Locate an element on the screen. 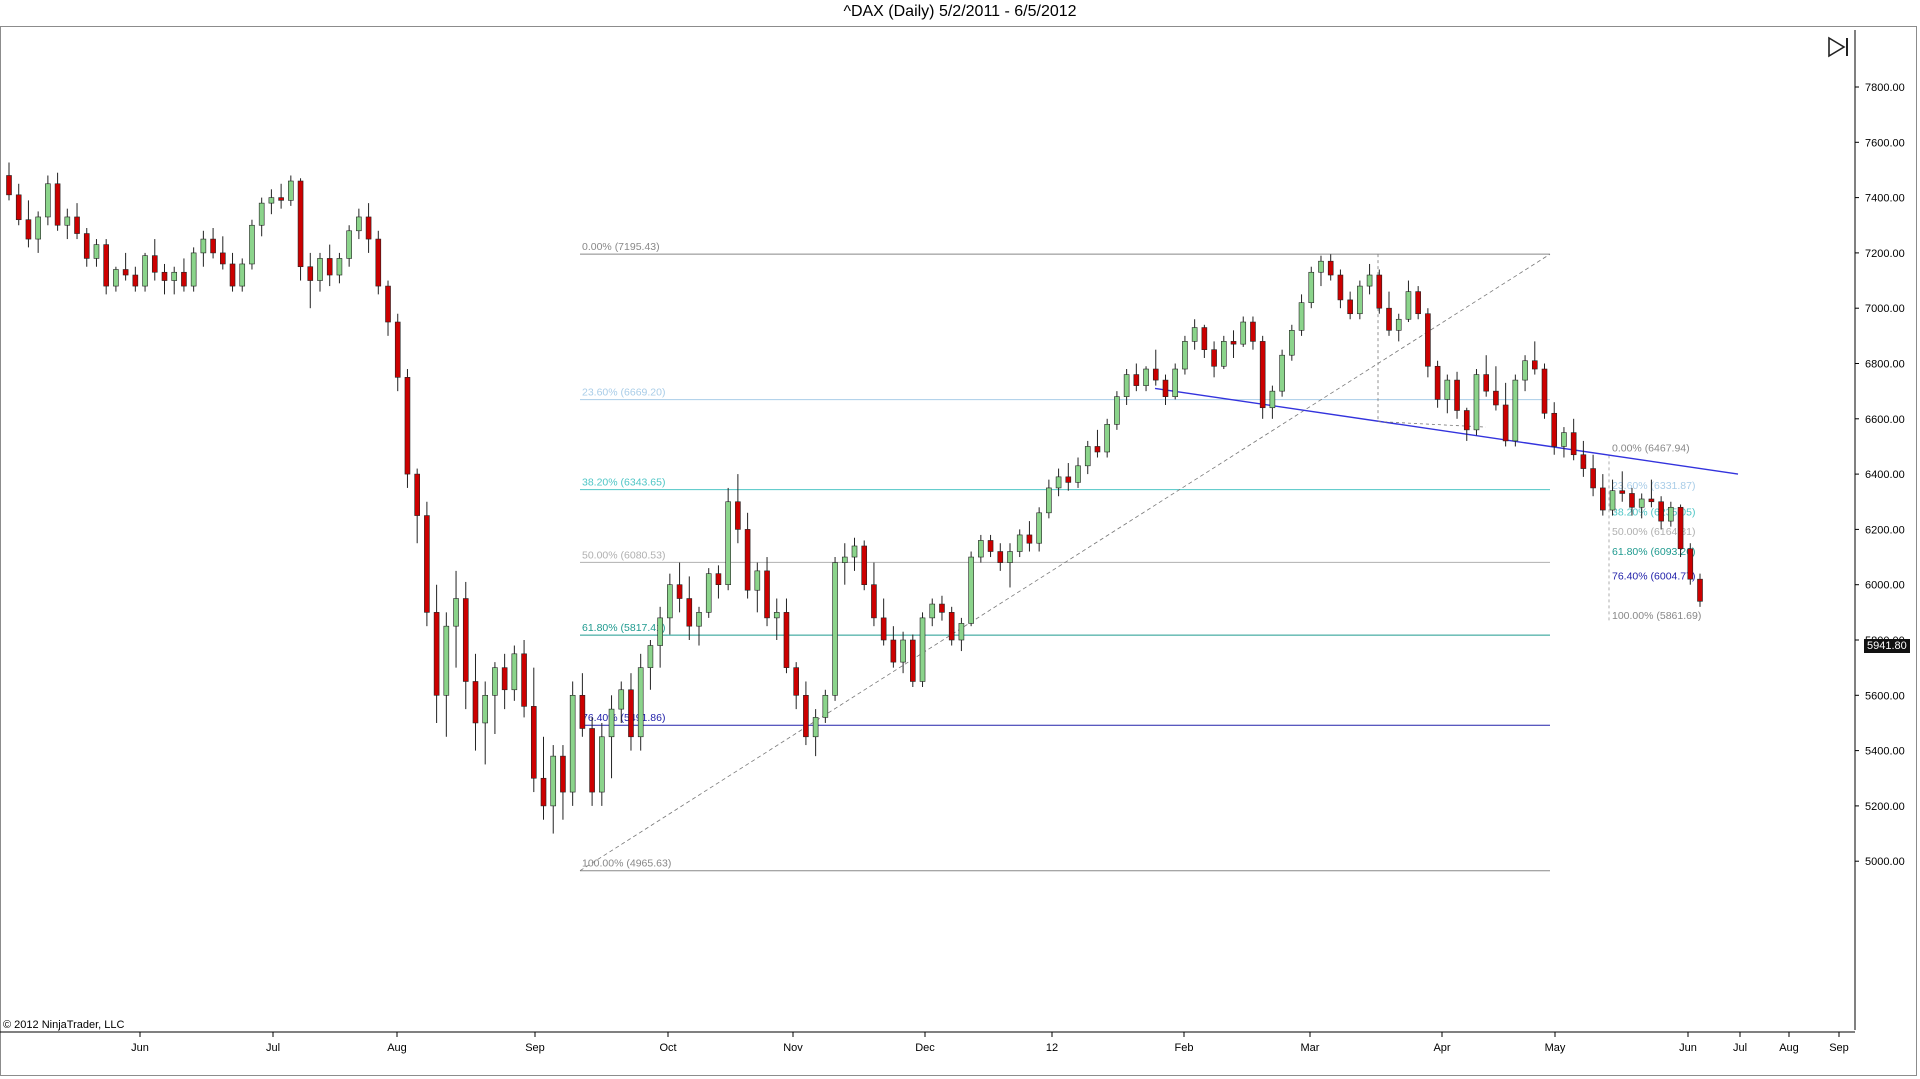 The image size is (1920, 1079). time-tick-label: Aug is located at coordinates (1789, 1048).